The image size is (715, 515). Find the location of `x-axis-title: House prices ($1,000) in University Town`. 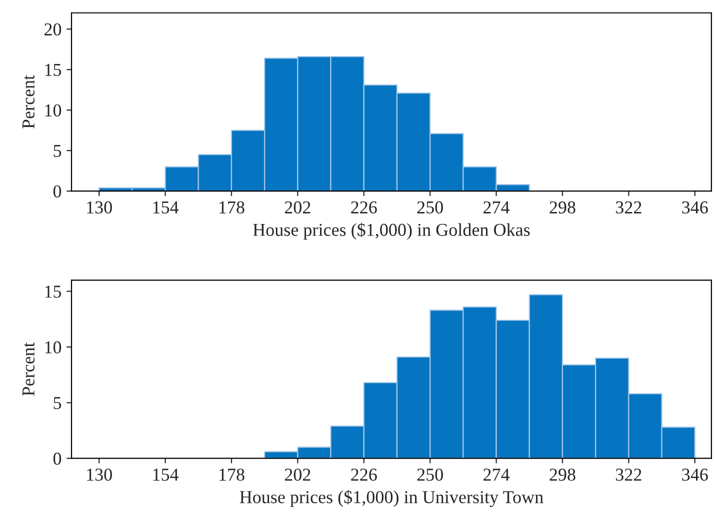

x-axis-title: House prices ($1,000) in University Town is located at coordinates (392, 498).